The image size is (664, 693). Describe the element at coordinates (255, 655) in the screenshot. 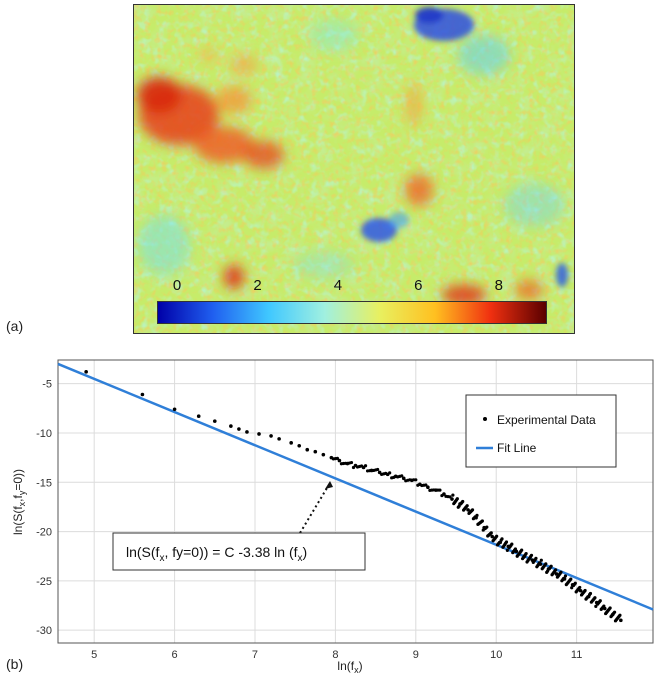

I see `x-tick-label-7: 7` at that location.